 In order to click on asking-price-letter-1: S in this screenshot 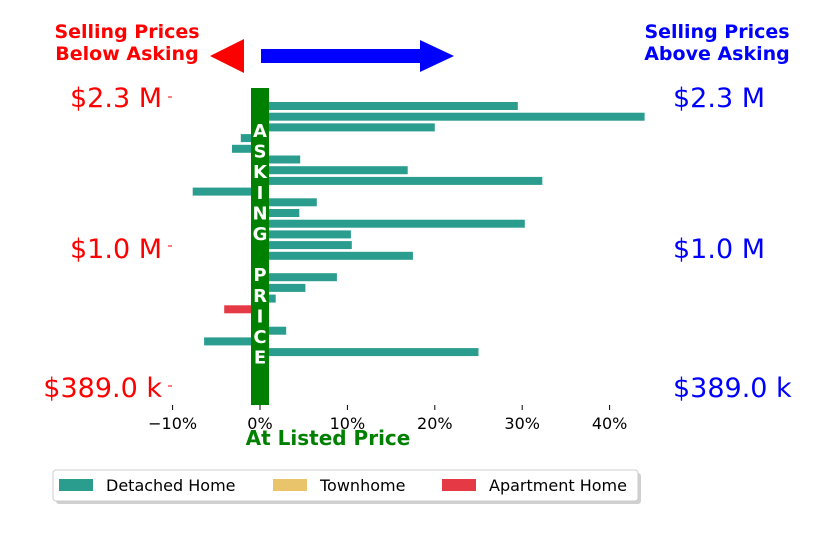, I will do `click(260, 152)`.